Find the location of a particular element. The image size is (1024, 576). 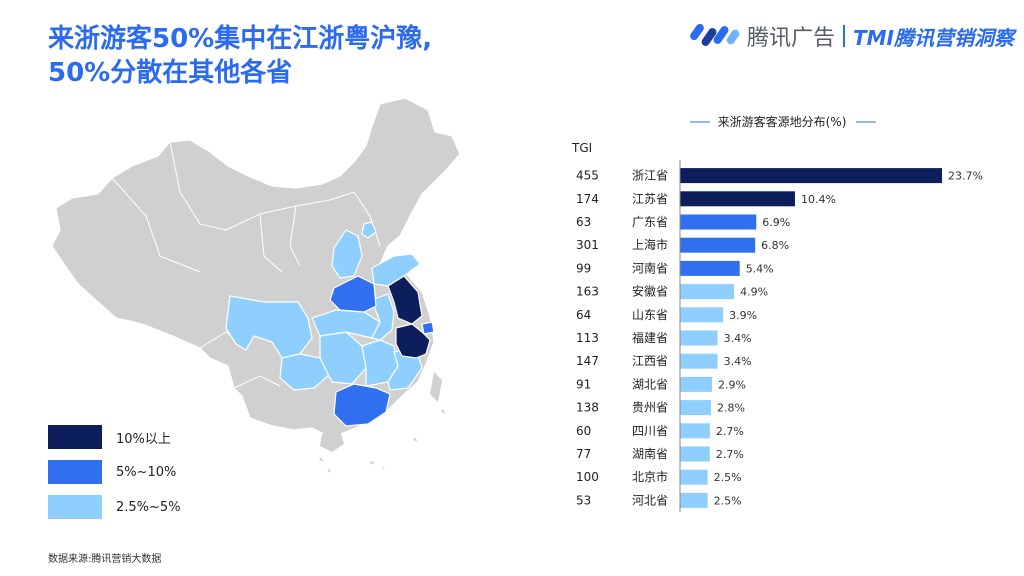

map-island-taiwan is located at coordinates (436, 387).